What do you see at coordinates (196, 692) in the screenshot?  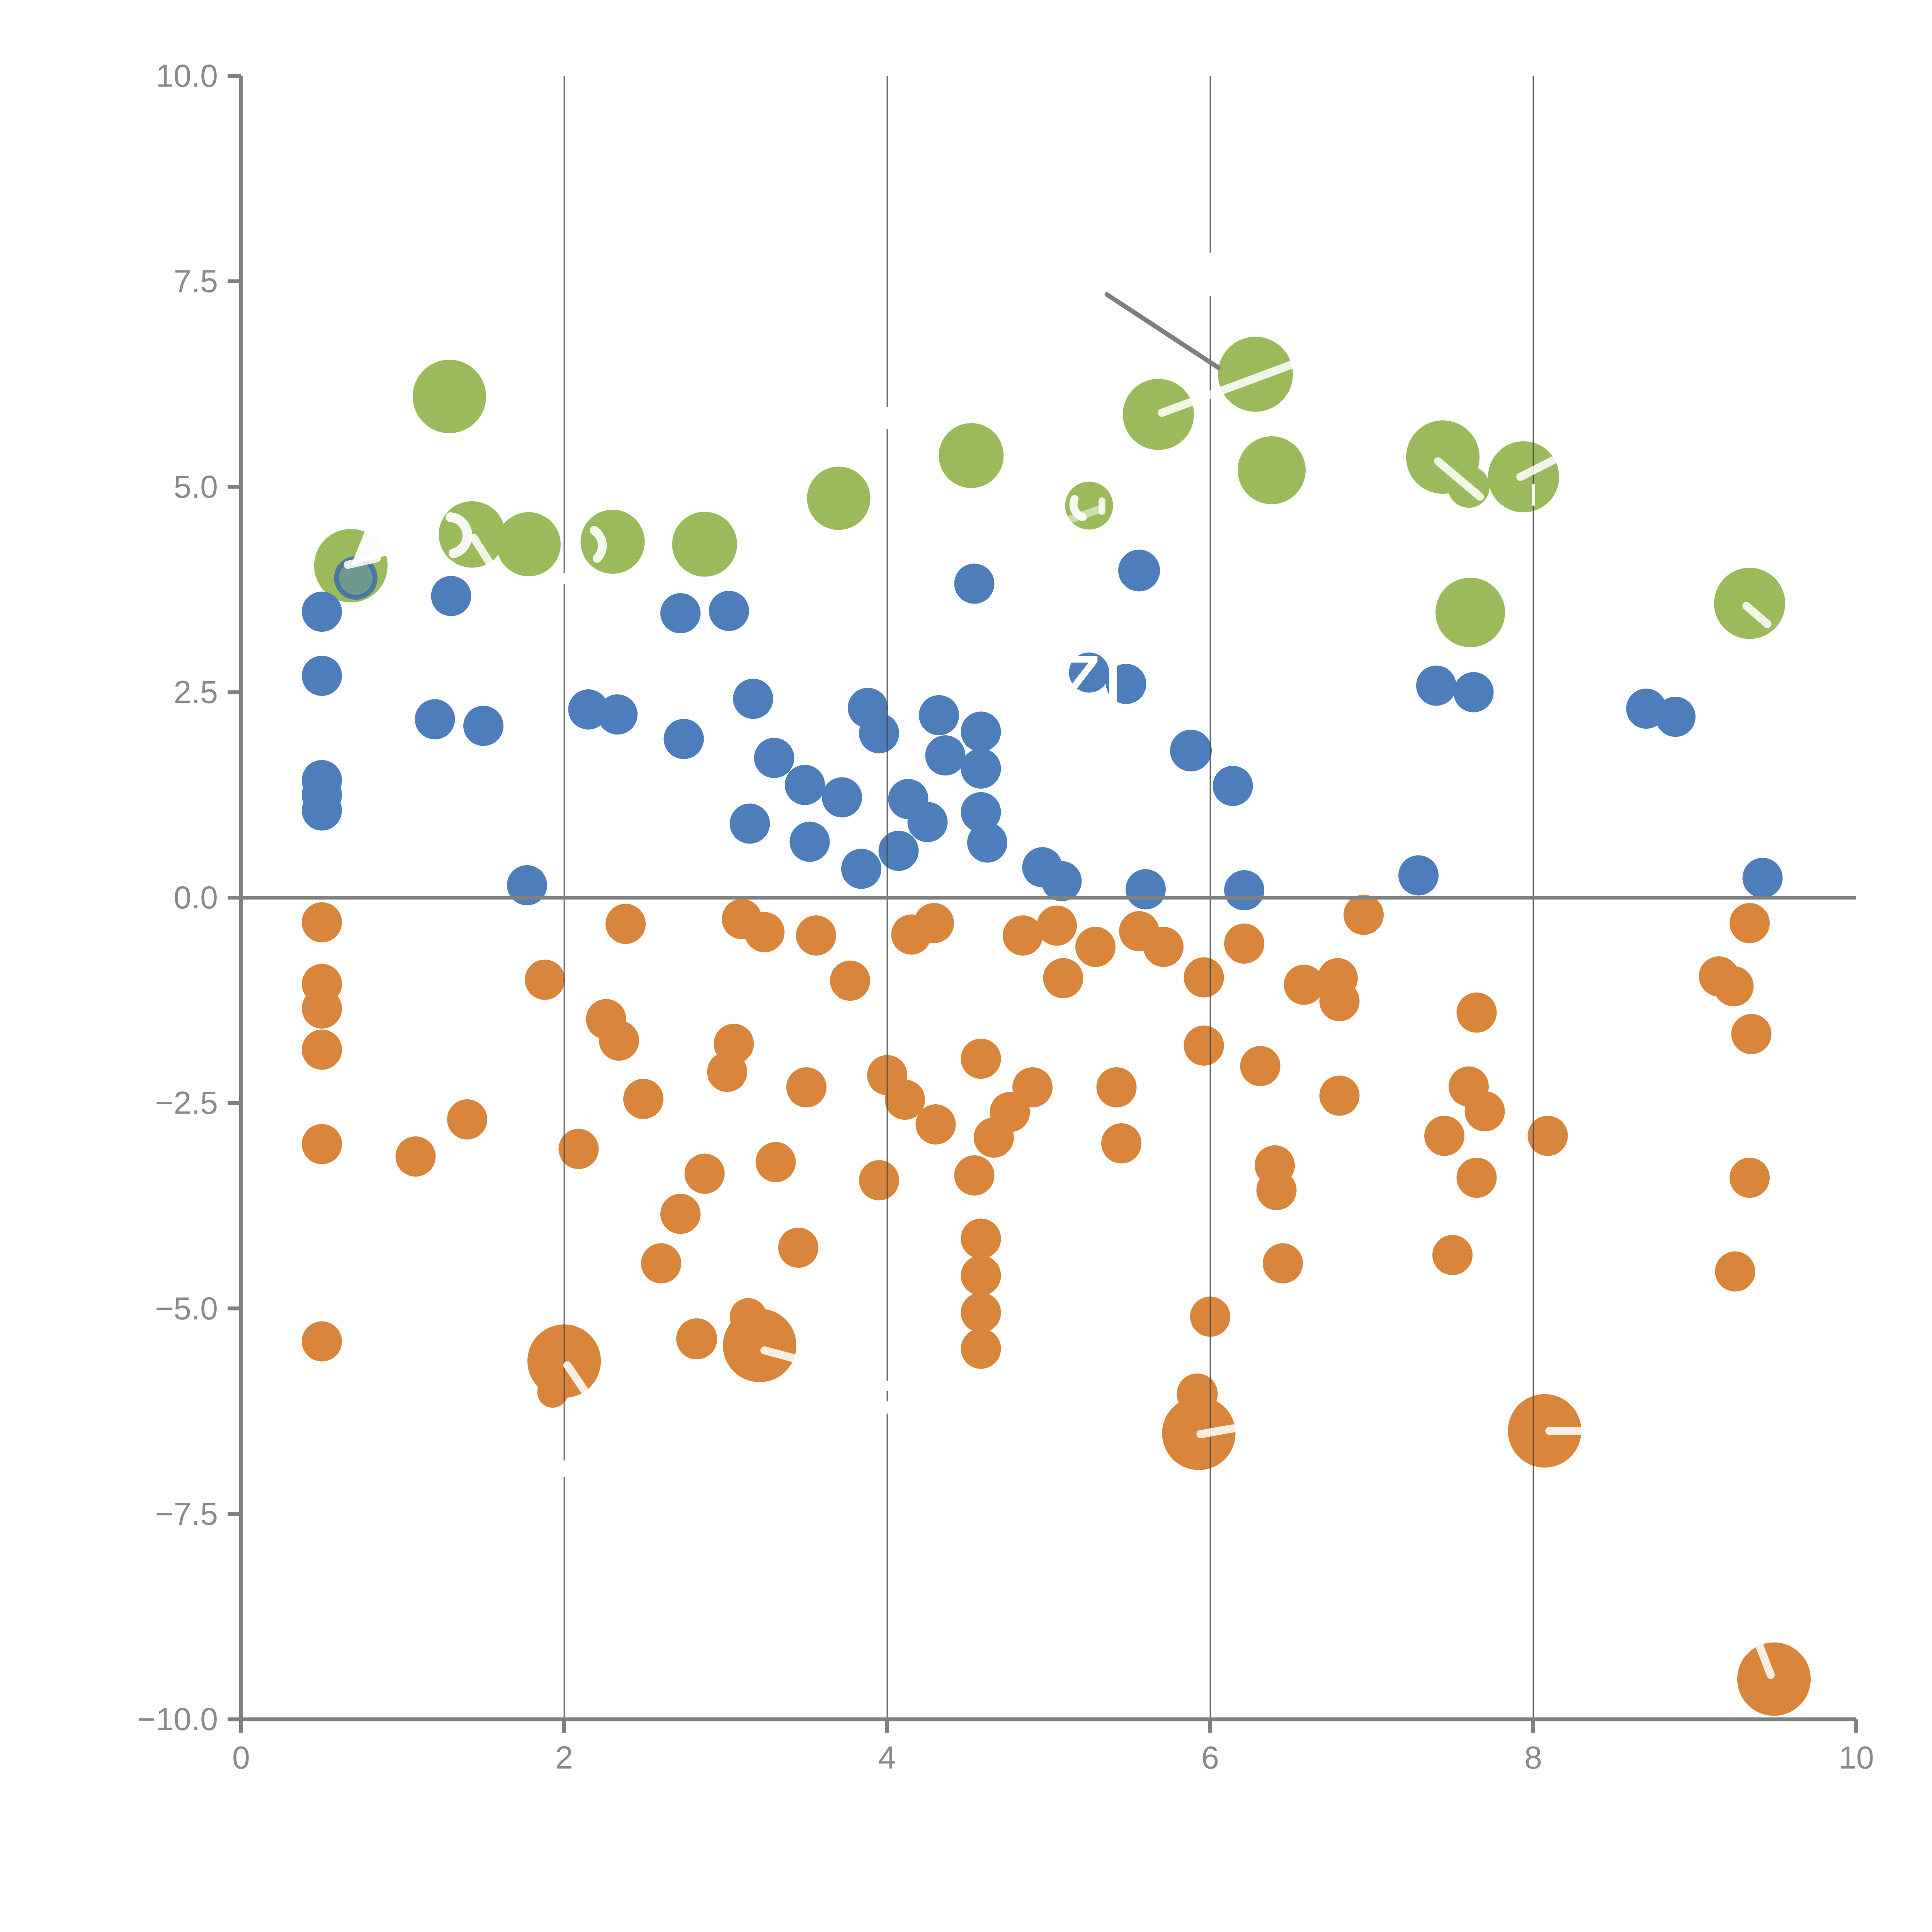 I see `y-tick-label-2.5: 2.5` at bounding box center [196, 692].